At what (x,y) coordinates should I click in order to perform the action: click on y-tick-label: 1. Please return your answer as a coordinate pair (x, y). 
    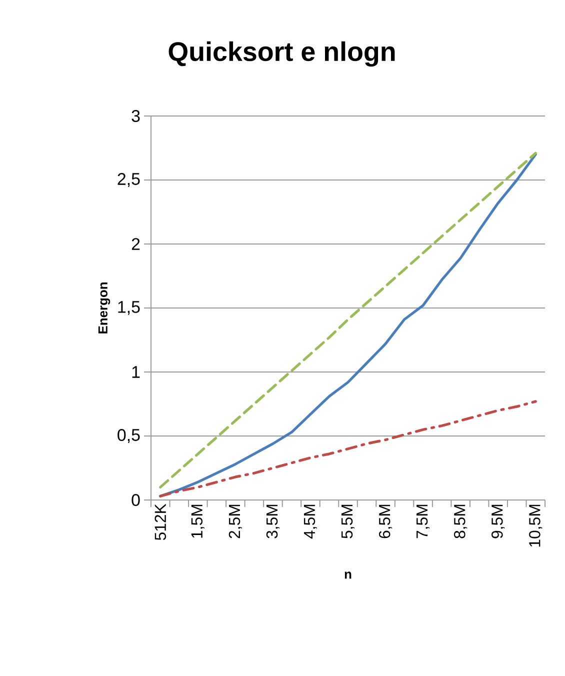
    Looking at the image, I should click on (136, 372).